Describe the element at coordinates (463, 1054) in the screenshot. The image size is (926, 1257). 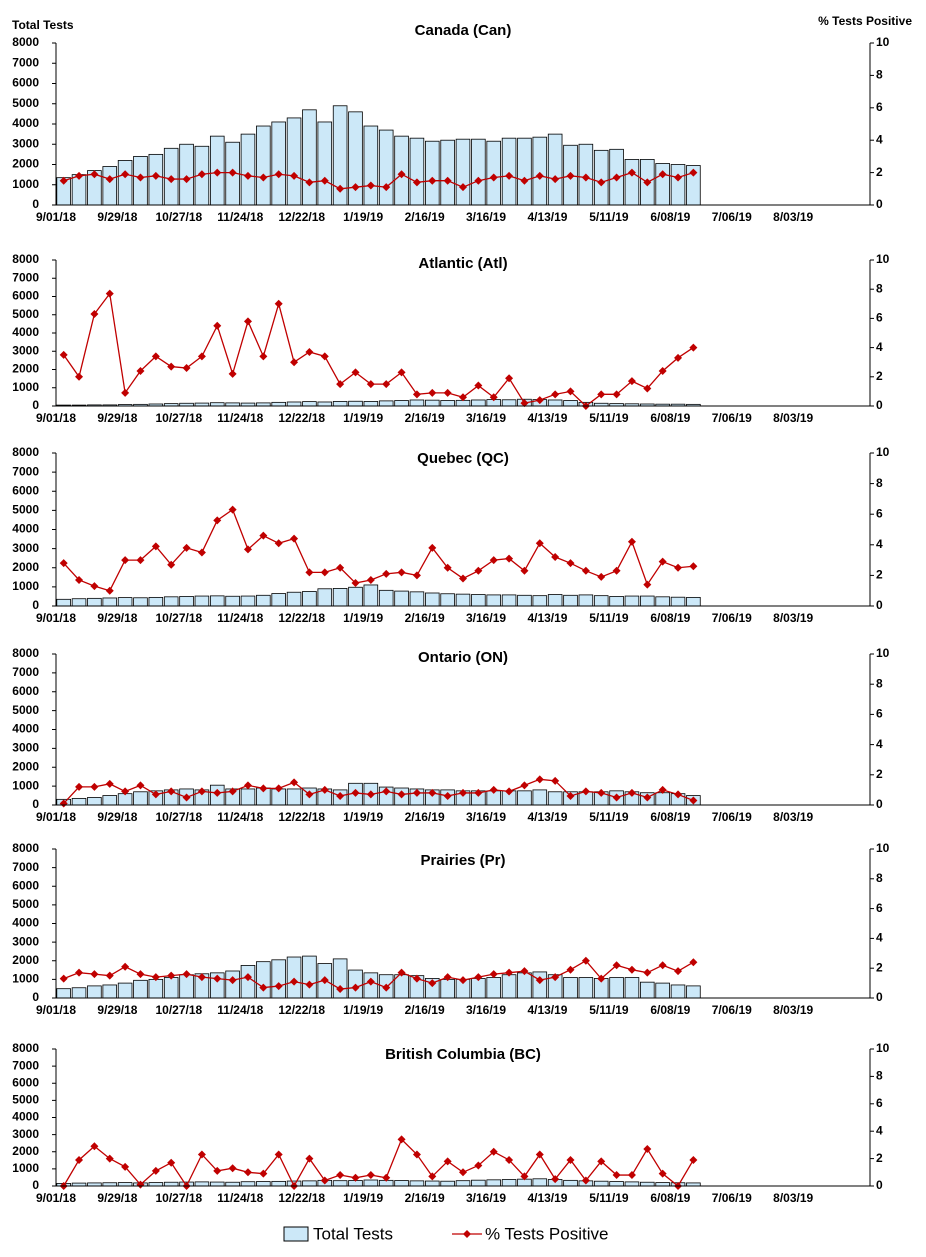
I see `chart-title: British Columbia (BC)` at that location.